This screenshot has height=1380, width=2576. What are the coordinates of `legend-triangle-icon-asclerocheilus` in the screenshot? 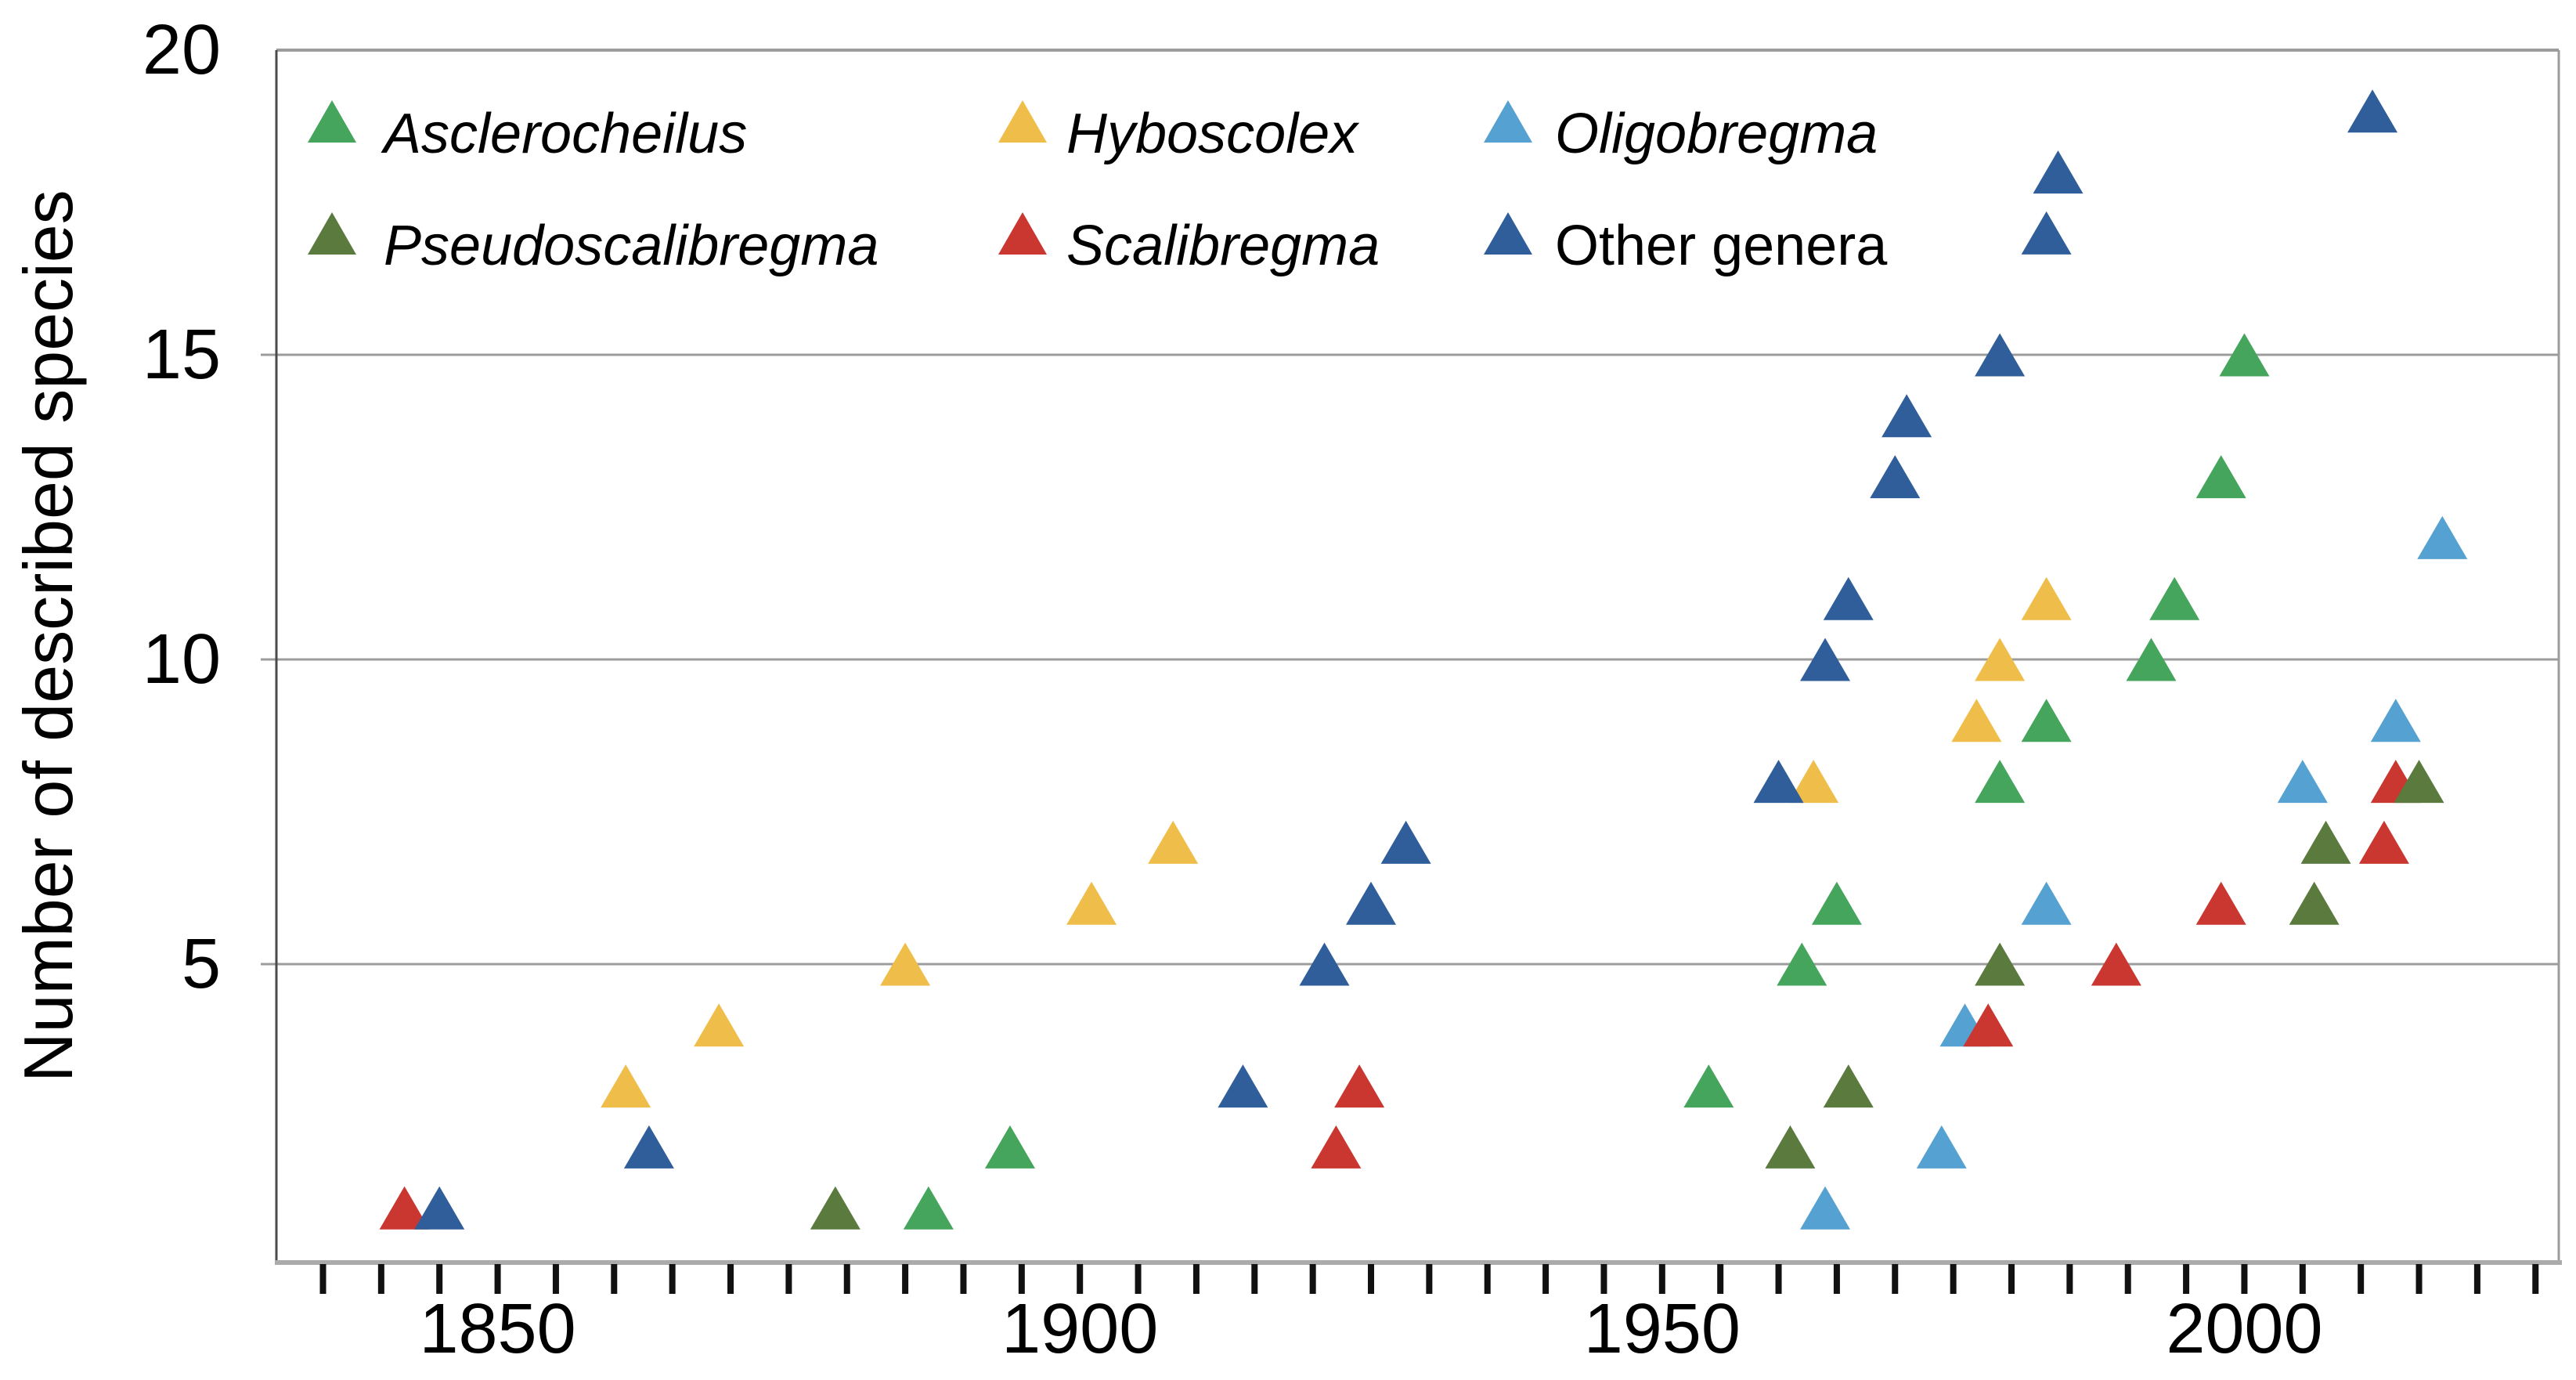 It's located at (332, 122).